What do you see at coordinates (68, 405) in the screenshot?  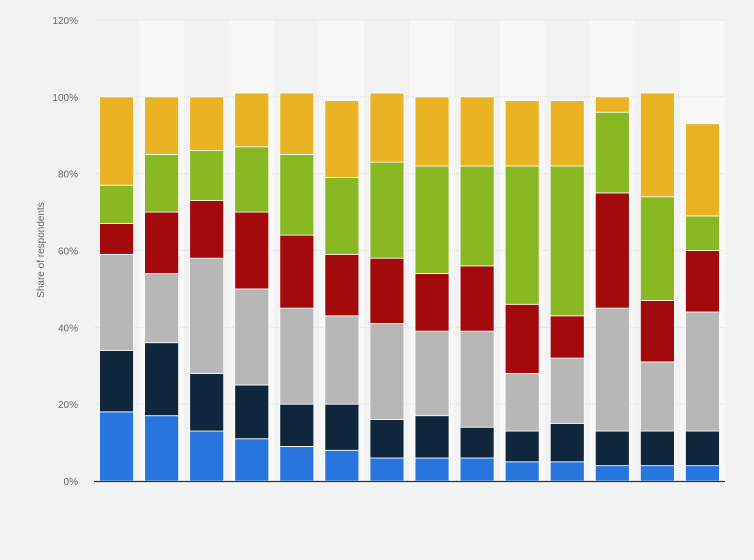 I see `y-tick-label: 20%` at bounding box center [68, 405].